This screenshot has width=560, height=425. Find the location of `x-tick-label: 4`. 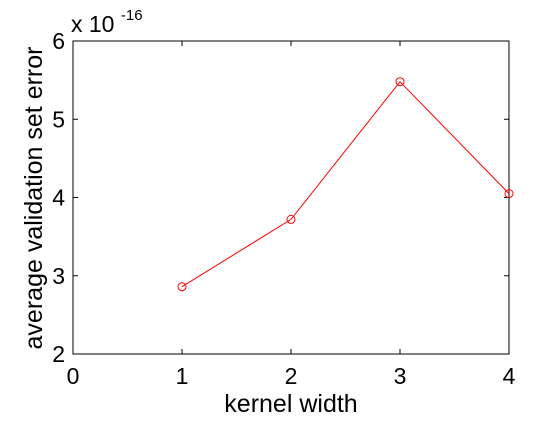

x-tick-label: 4 is located at coordinates (509, 376).